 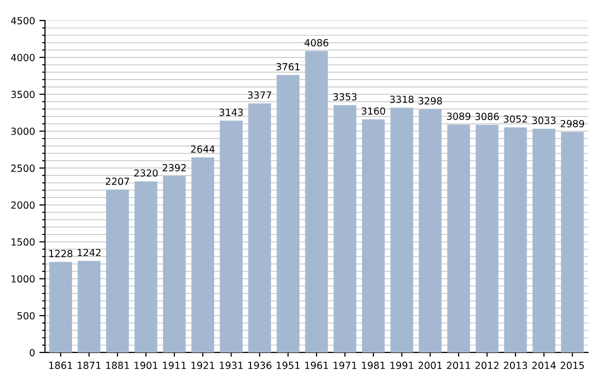 I want to click on y-tick-label: 4000, so click(x=23, y=58).